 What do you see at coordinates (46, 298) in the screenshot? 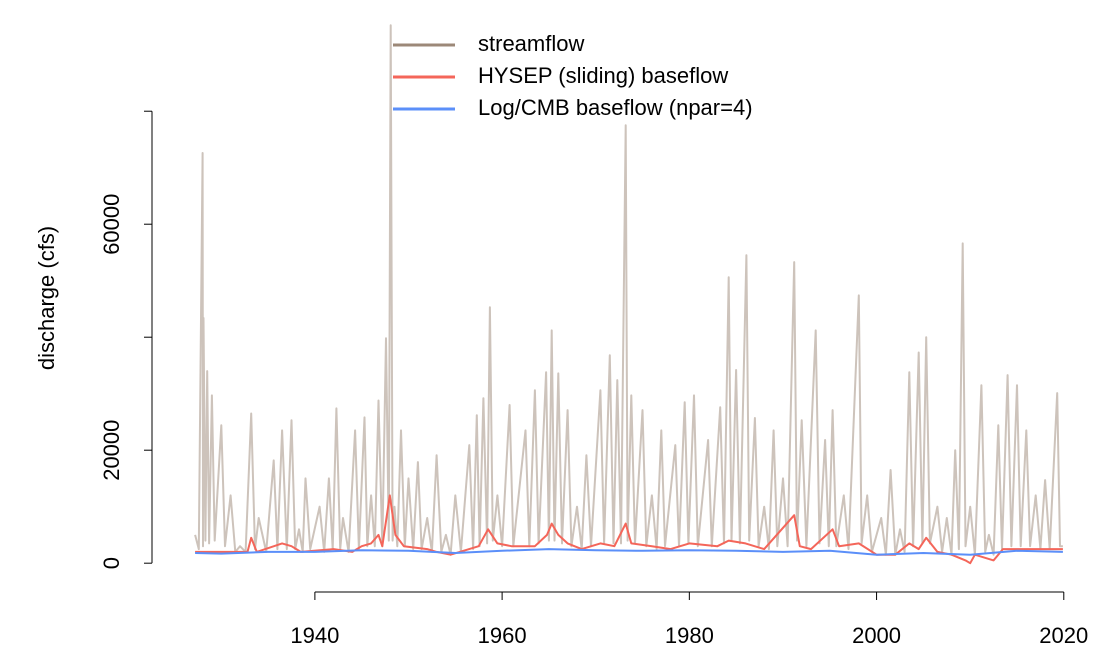
I see `y-axis-label: discharge (cfs)` at bounding box center [46, 298].